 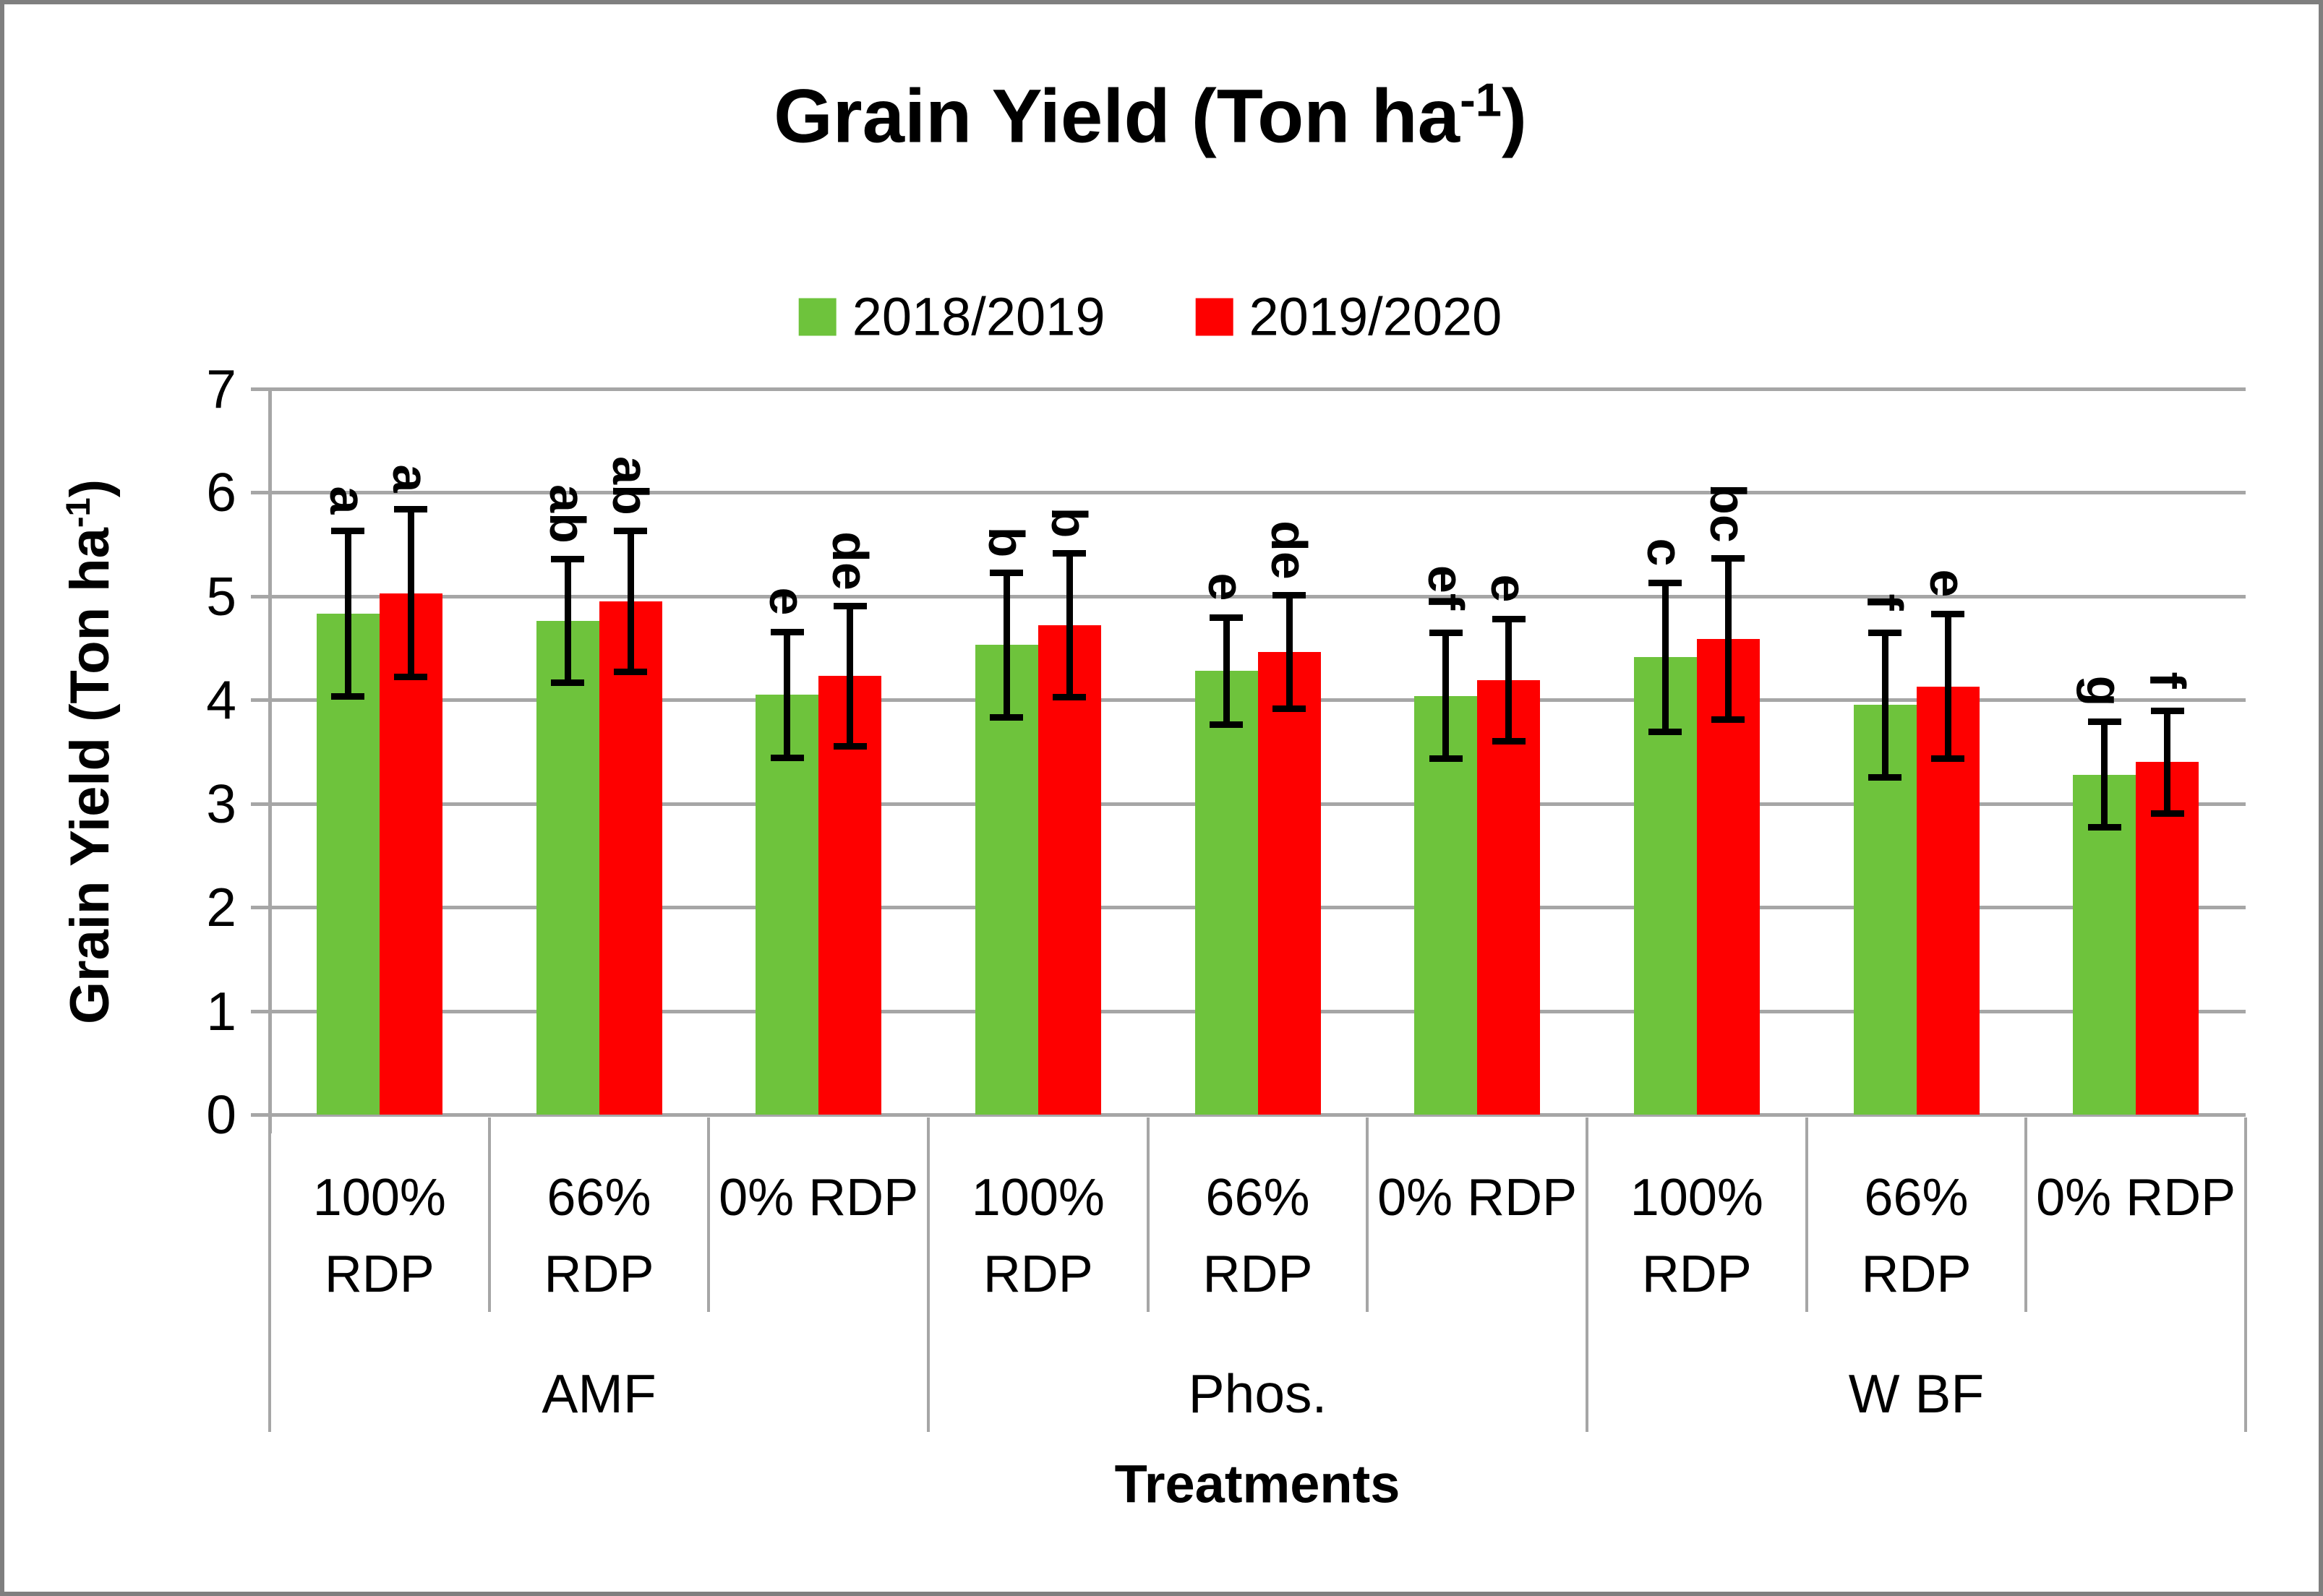 I want to click on significance-letter: c, so click(x=1665, y=552).